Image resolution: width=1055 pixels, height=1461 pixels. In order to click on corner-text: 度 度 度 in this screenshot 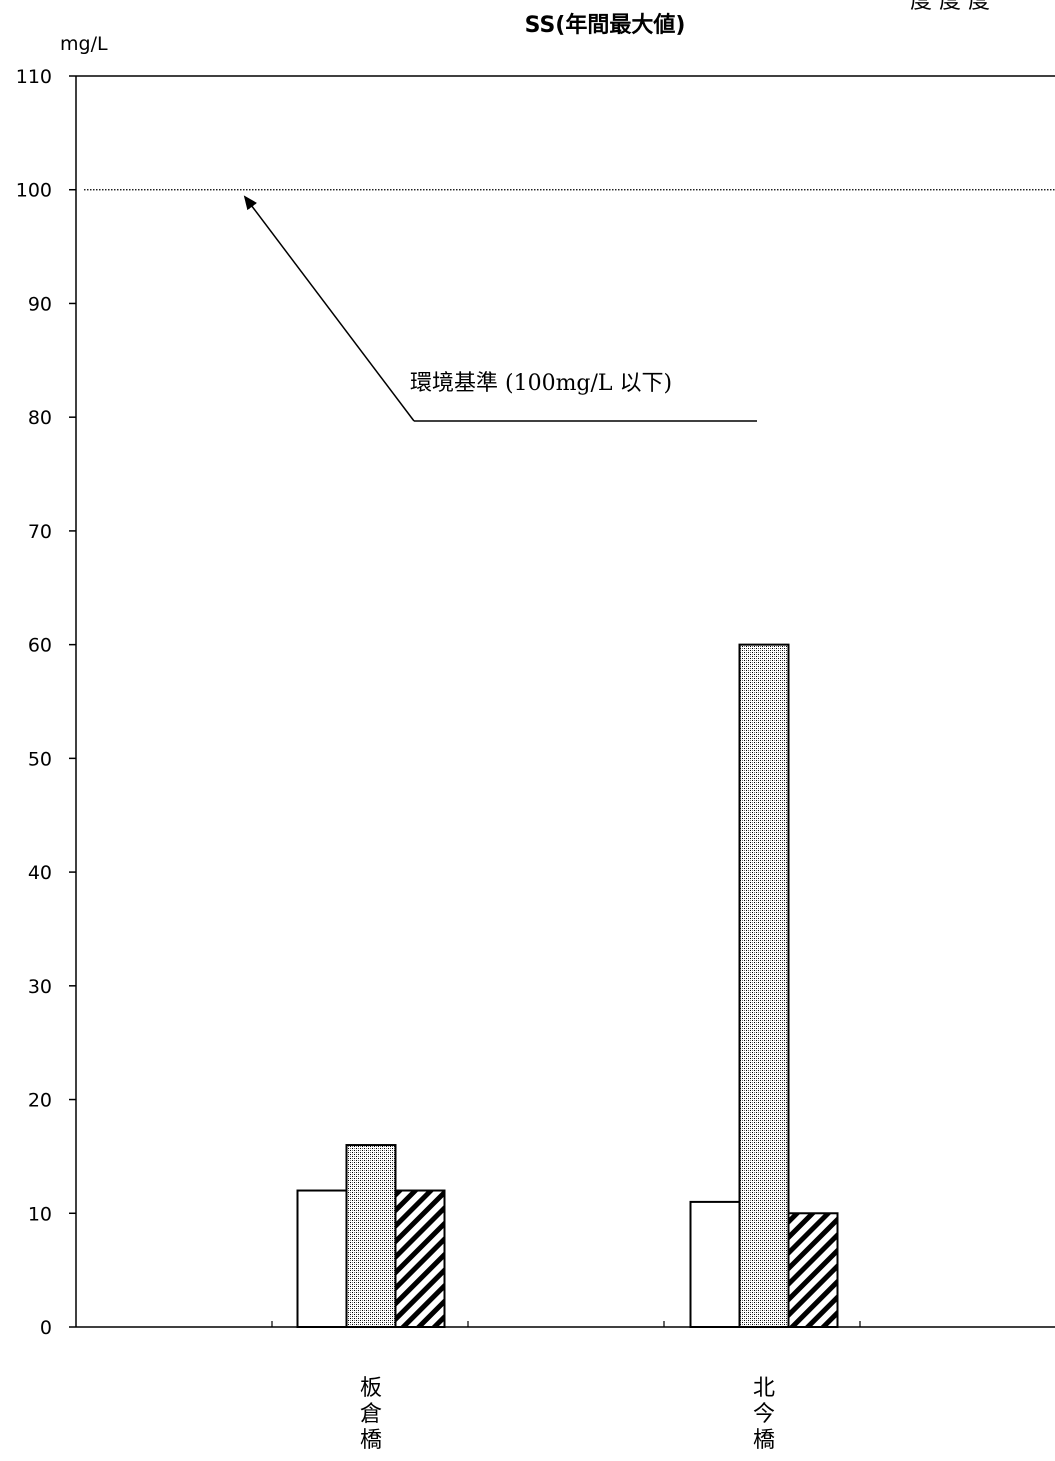, I will do `click(950, 7)`.